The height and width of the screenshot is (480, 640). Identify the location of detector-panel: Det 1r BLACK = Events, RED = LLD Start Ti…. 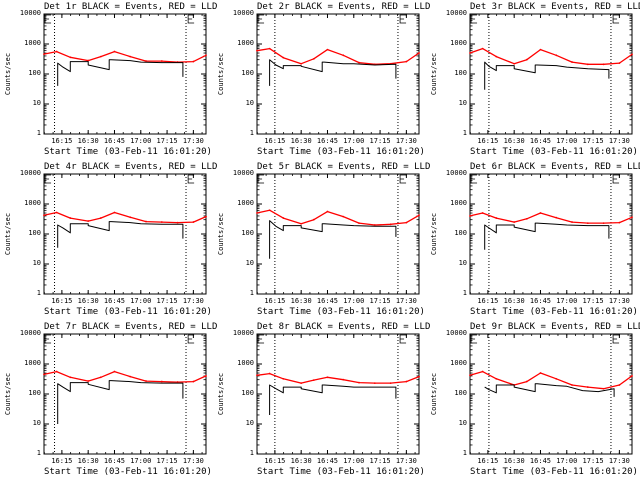
(109, 80).